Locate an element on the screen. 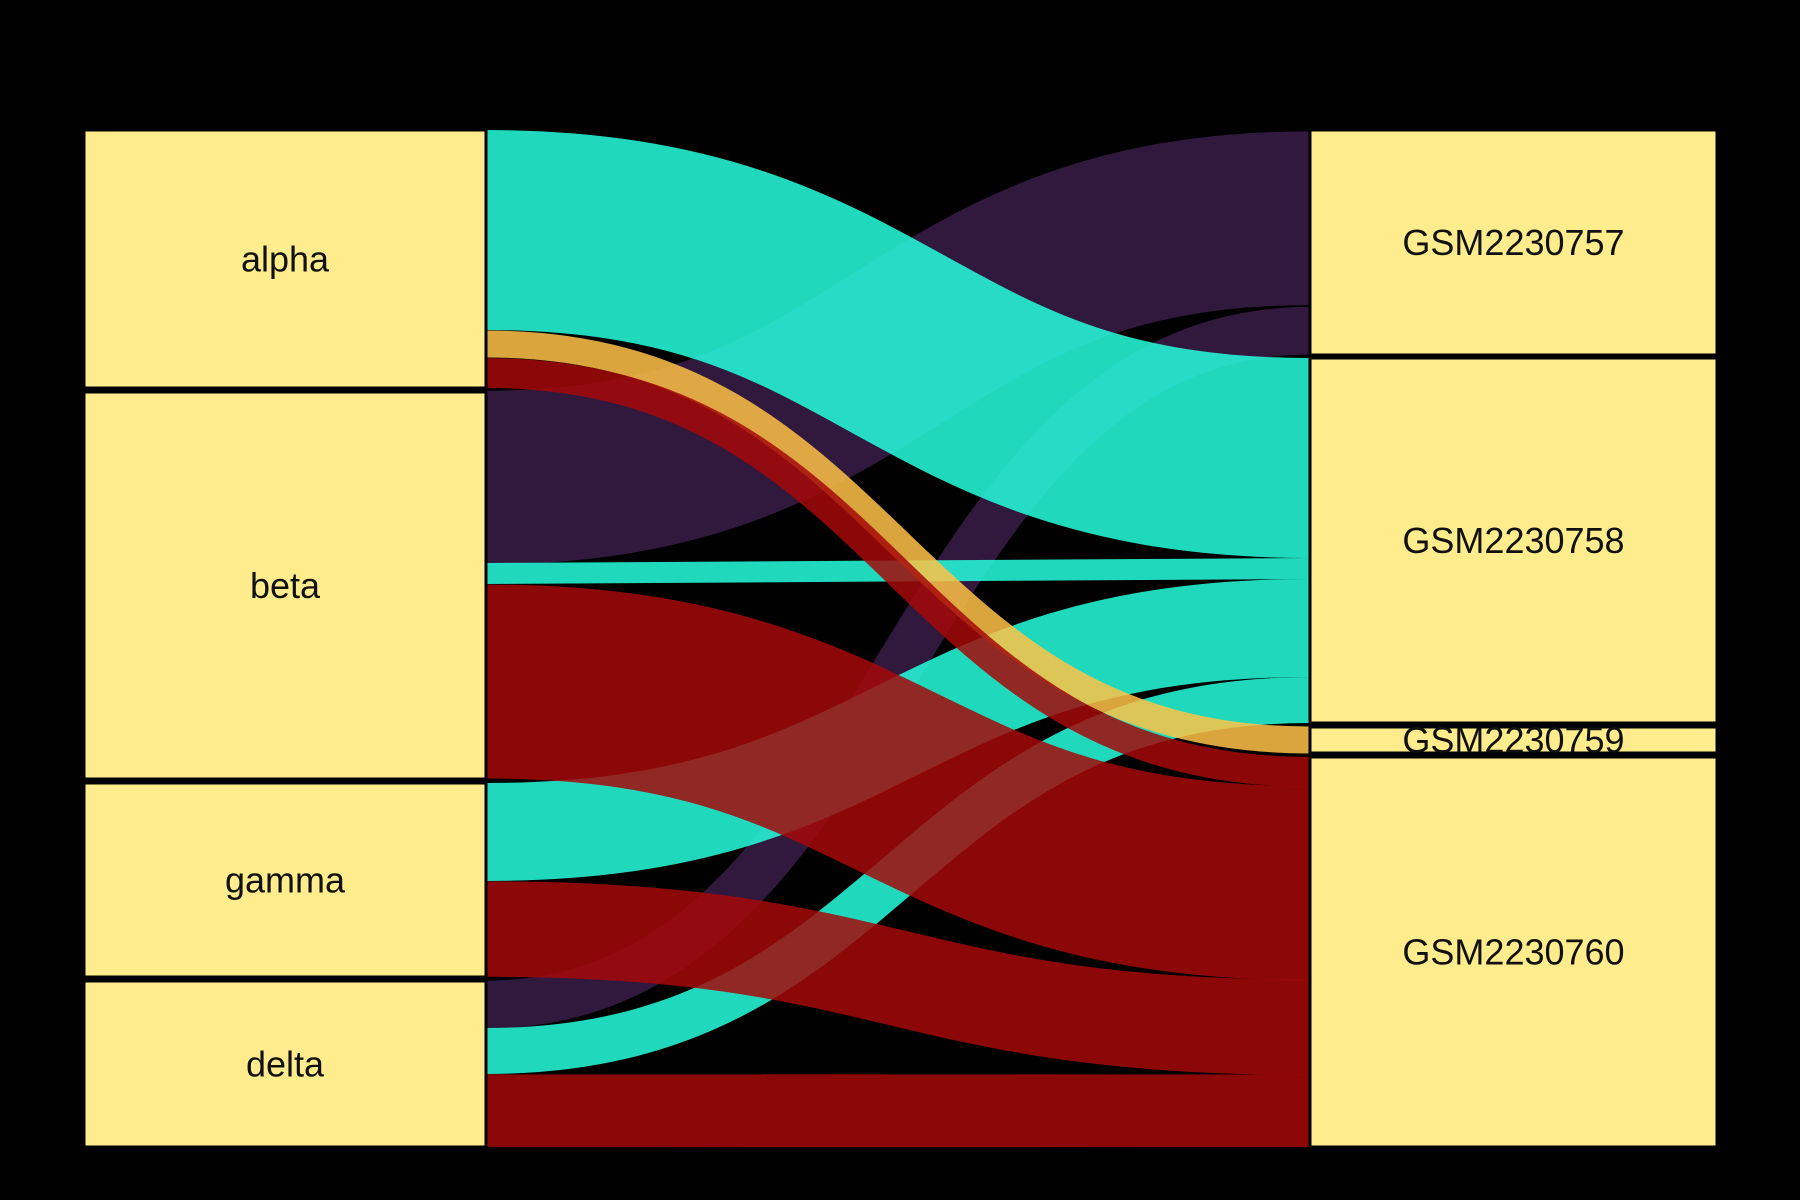 Image resolution: width=1800 pixels, height=1200 pixels. sankey-node-label-GSM2230759: GSM2230759 is located at coordinates (1513, 740).